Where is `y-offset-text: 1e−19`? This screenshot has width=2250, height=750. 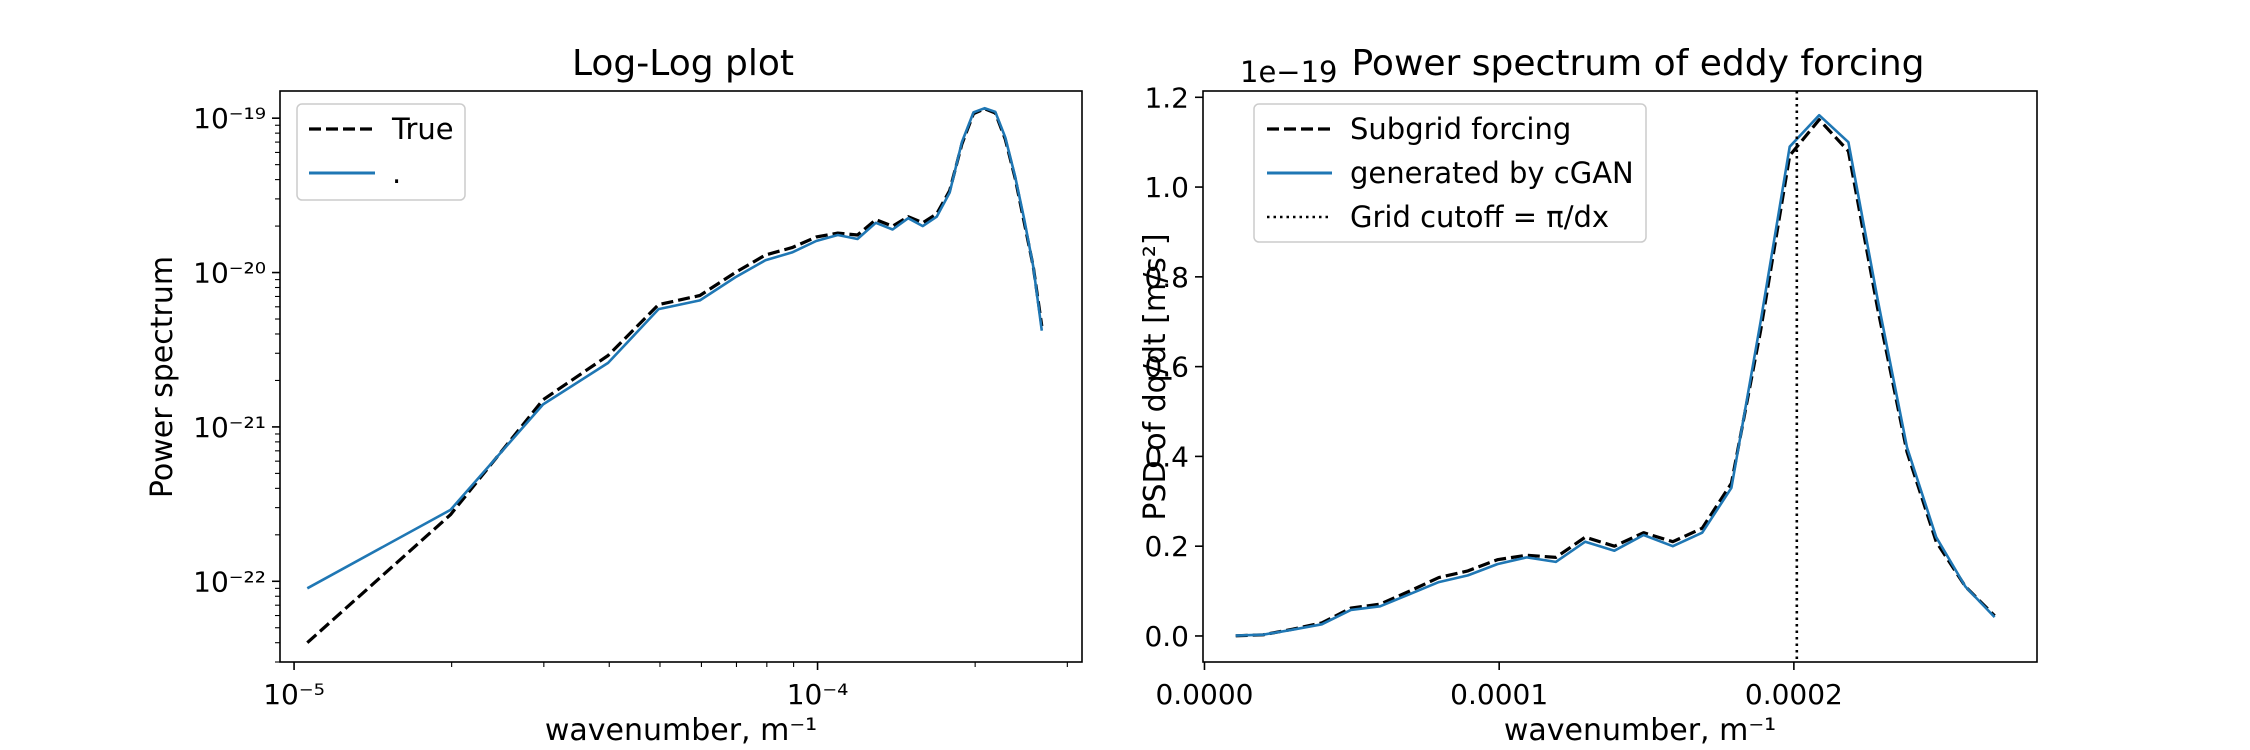 y-offset-text: 1e−19 is located at coordinates (1289, 72).